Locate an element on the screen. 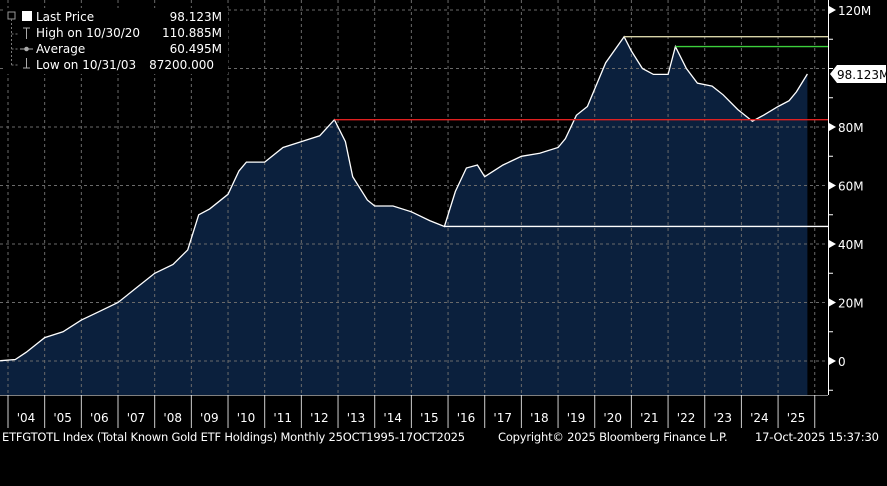  high-marker-icon is located at coordinates (26, 33).